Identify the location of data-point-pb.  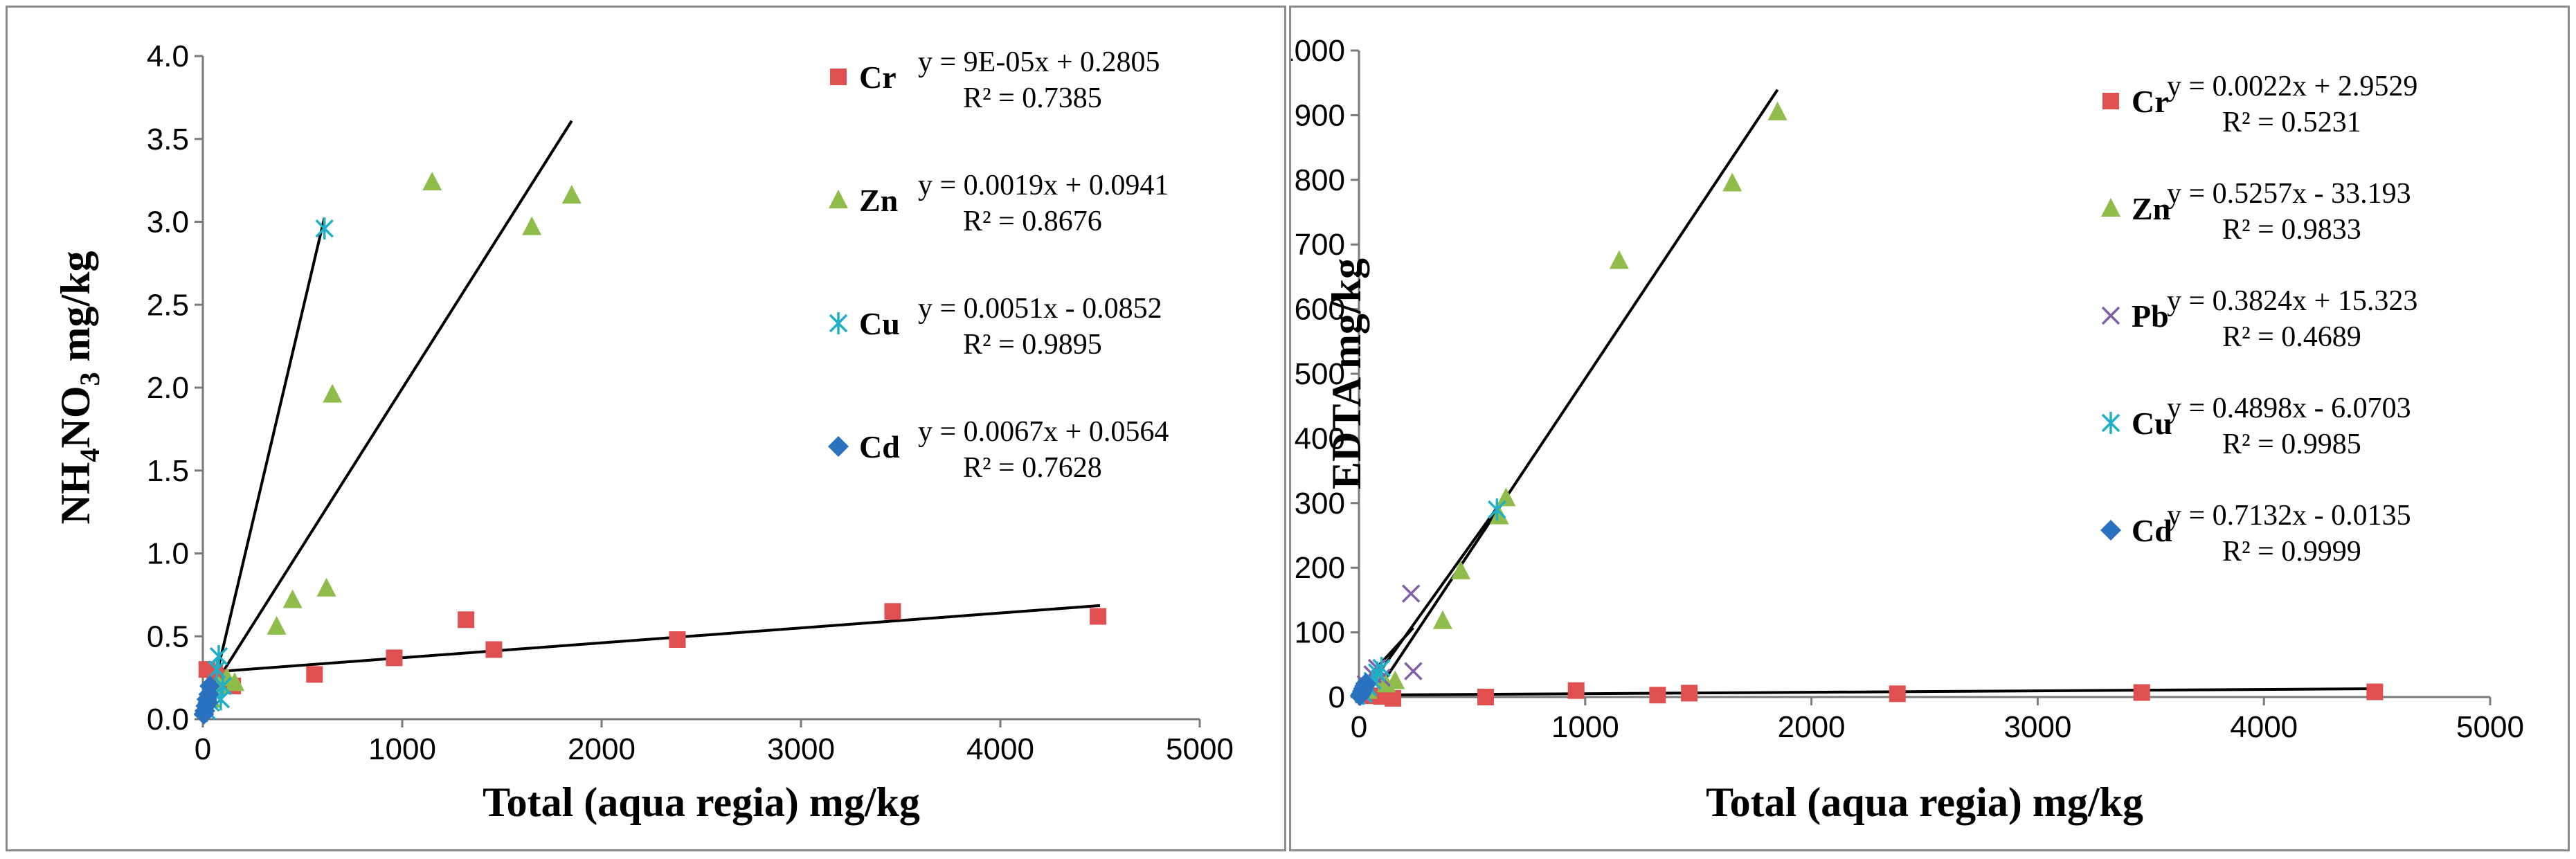
(1411, 593).